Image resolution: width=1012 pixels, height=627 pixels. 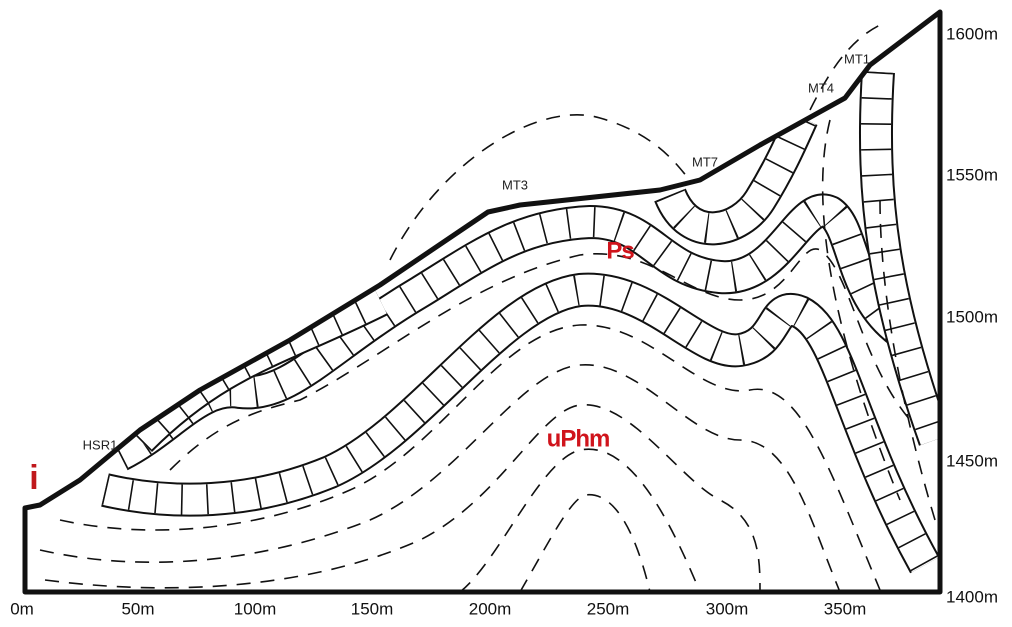 I want to click on sample-label: MT7, so click(x=705, y=161).